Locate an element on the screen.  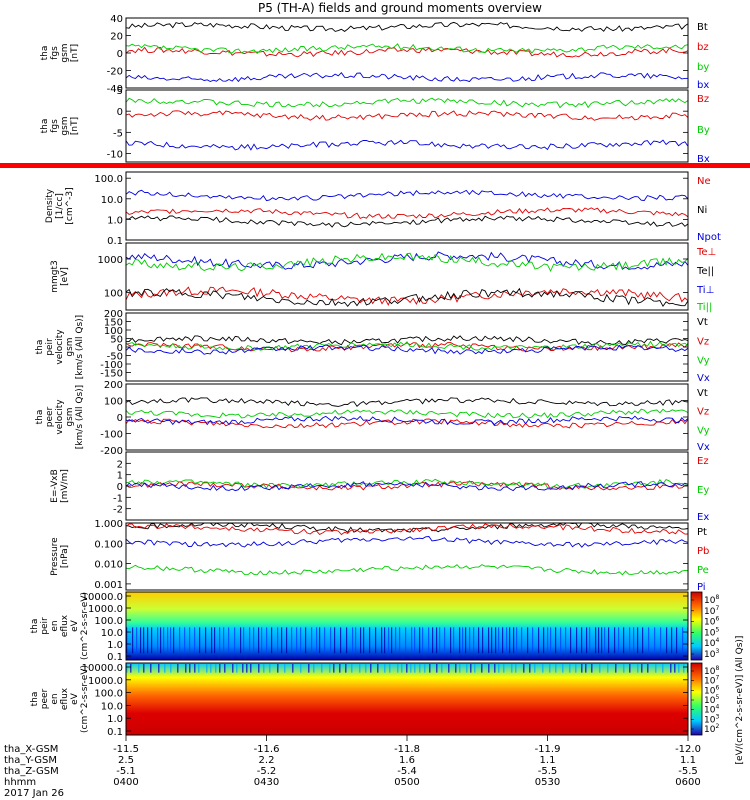
legend-Pe: Pe is located at coordinates (703, 570).